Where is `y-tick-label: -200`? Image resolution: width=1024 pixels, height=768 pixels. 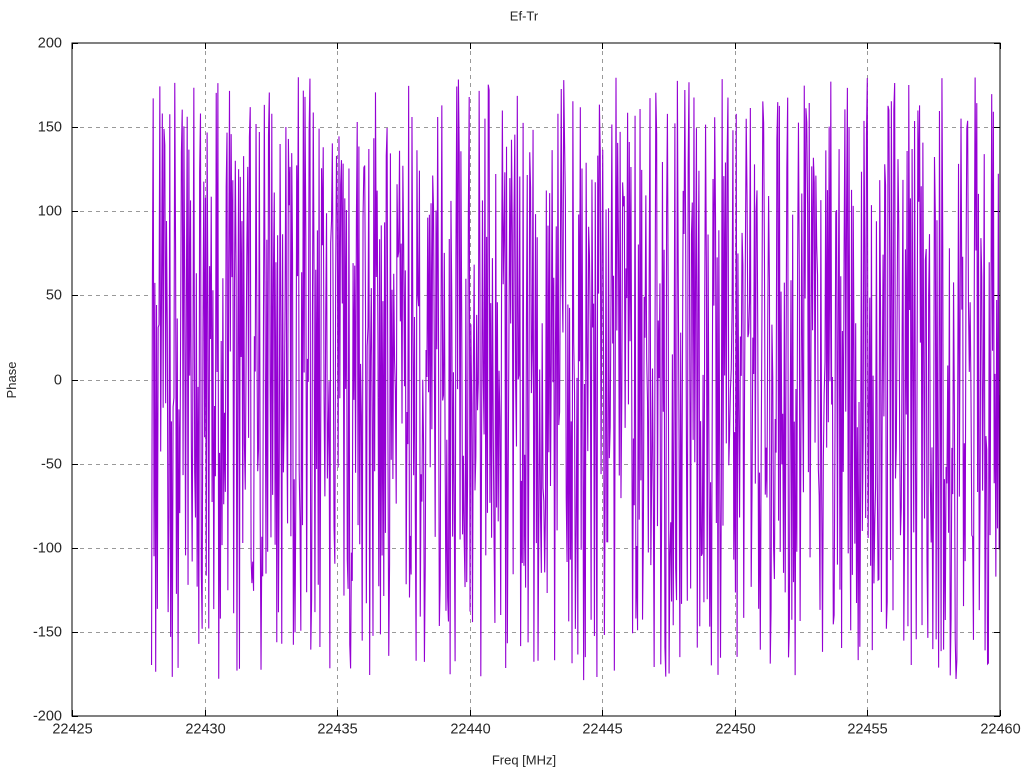
y-tick-label: -200 is located at coordinates (47, 716).